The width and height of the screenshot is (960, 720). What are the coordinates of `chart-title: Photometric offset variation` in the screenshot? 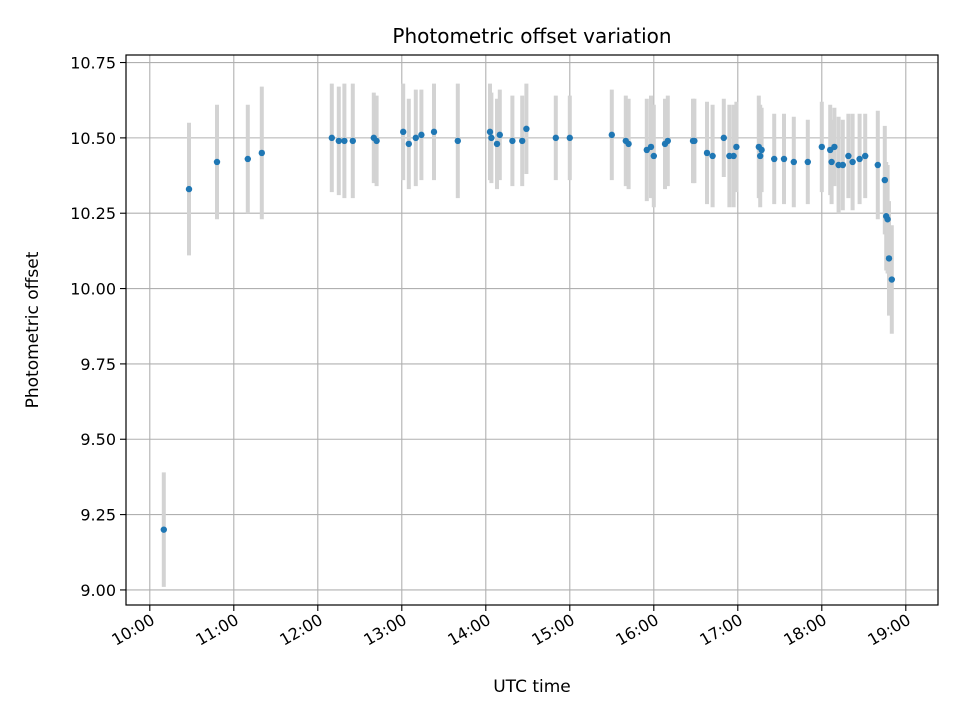 It's located at (531, 36).